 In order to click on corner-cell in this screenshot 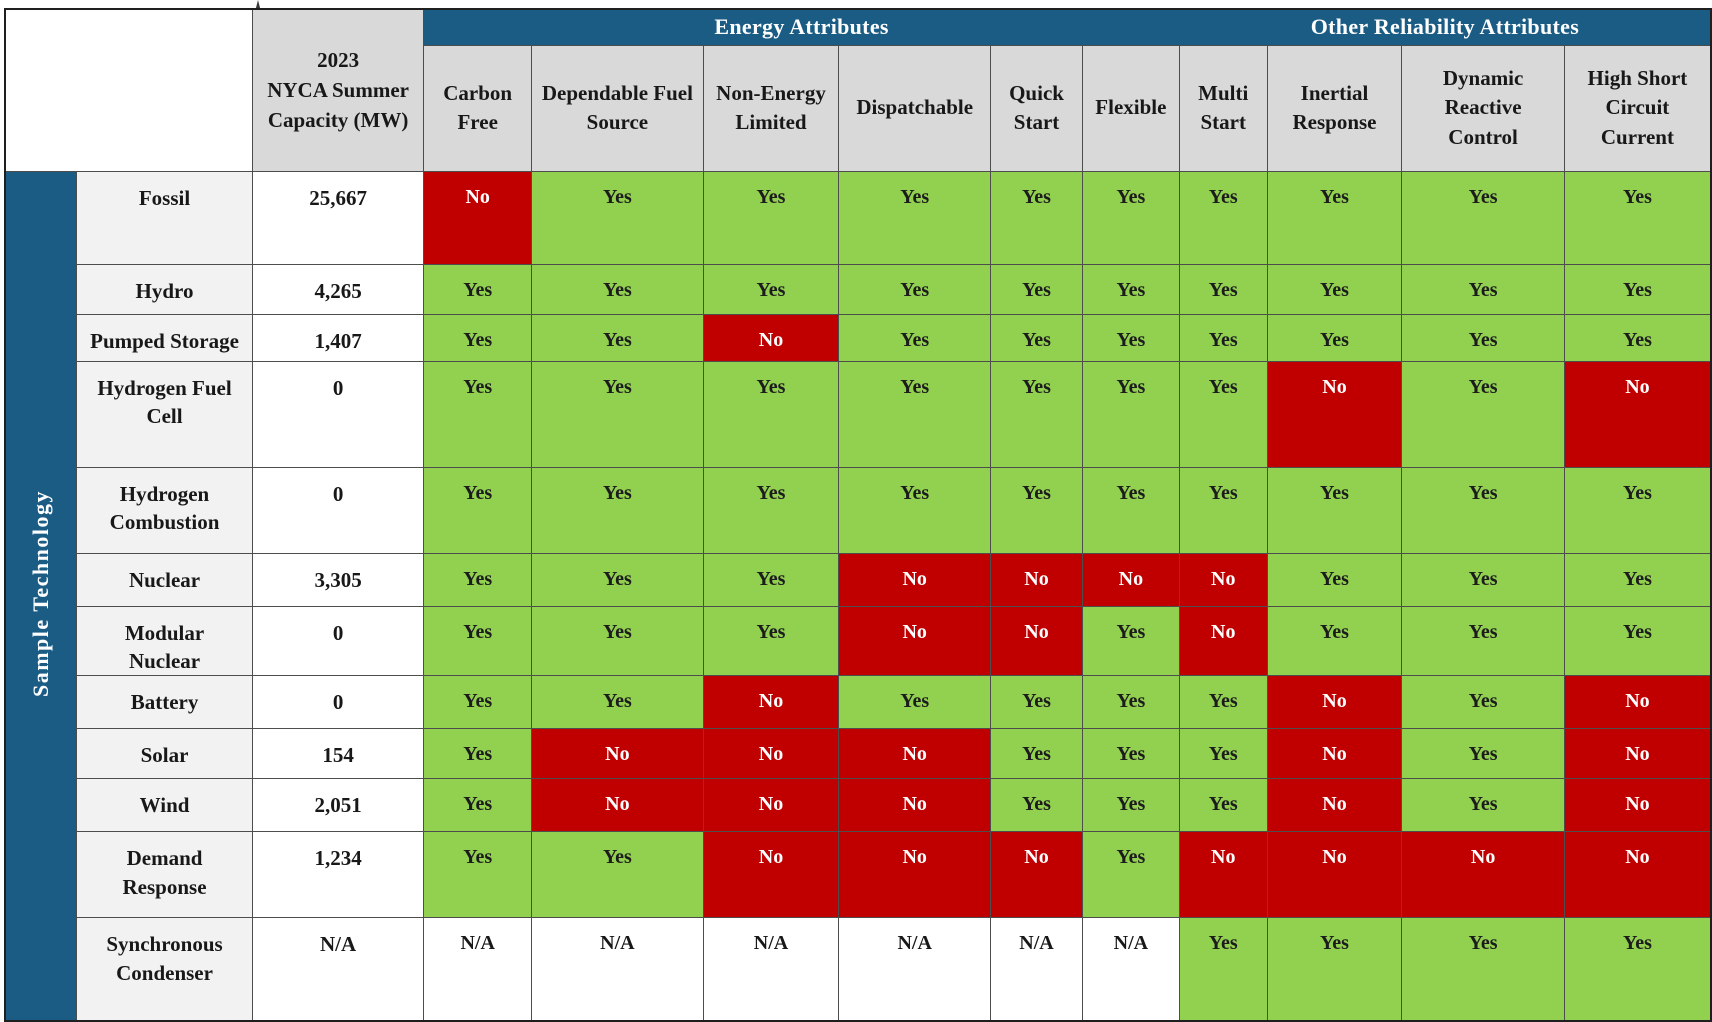, I will do `click(128, 90)`.